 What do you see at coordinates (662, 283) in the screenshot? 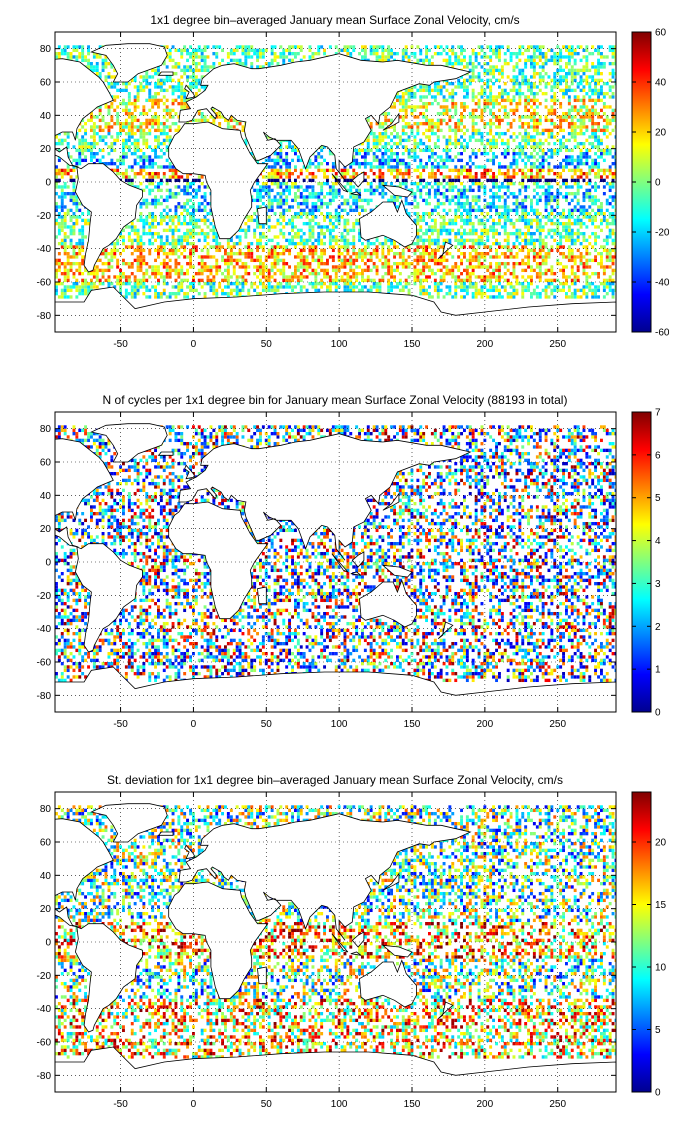
I see `colorbar-tick-label: -40` at bounding box center [662, 283].